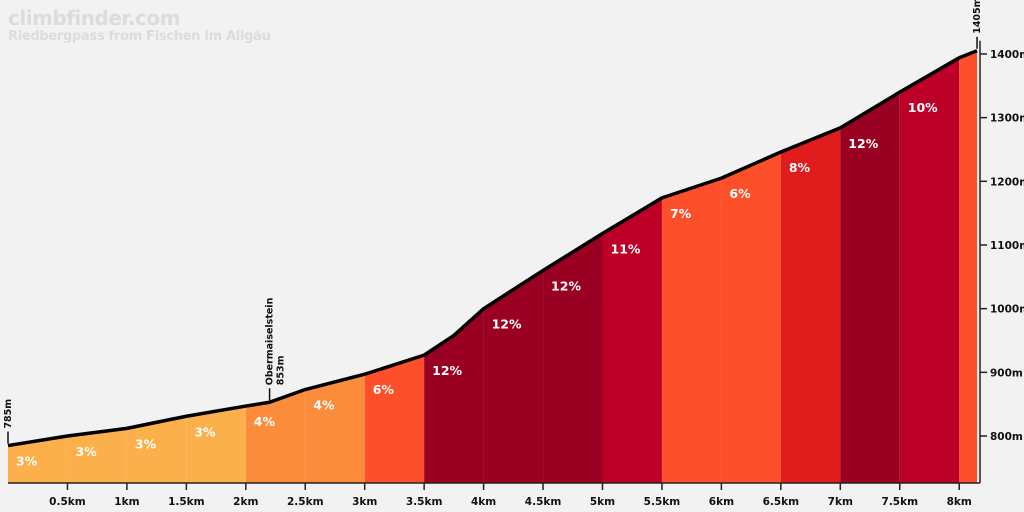 This screenshot has width=1024, height=512. I want to click on elevation-label: 1405m, so click(977, 17).